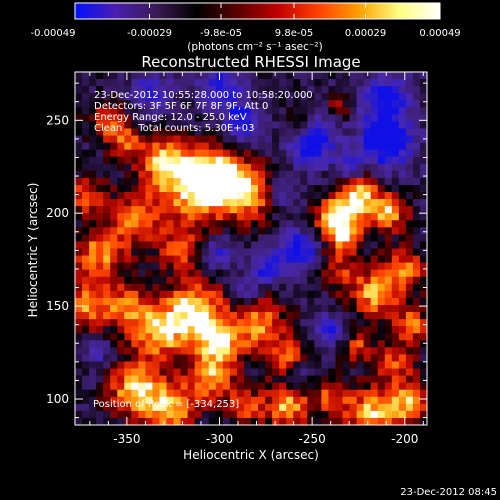 This screenshot has height=500, width=500. What do you see at coordinates (53, 33) in the screenshot?
I see `colorbar-tick-label: -0.00049` at bounding box center [53, 33].